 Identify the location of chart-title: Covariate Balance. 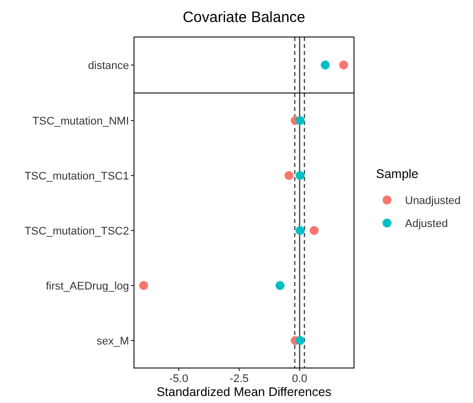
(244, 17).